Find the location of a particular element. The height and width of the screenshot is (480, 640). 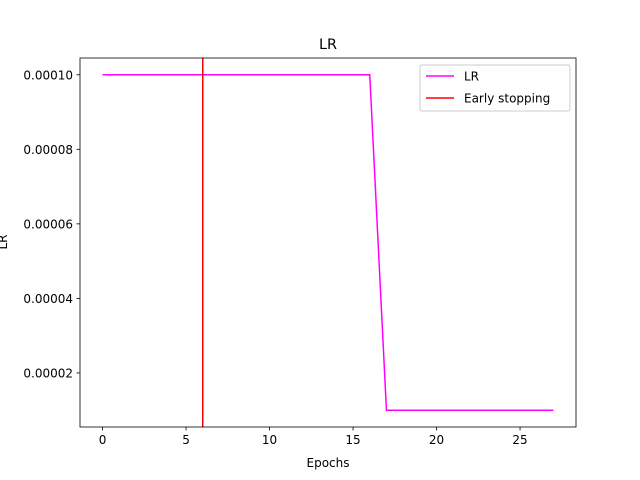

y-axis-label: LR is located at coordinates (5, 241).